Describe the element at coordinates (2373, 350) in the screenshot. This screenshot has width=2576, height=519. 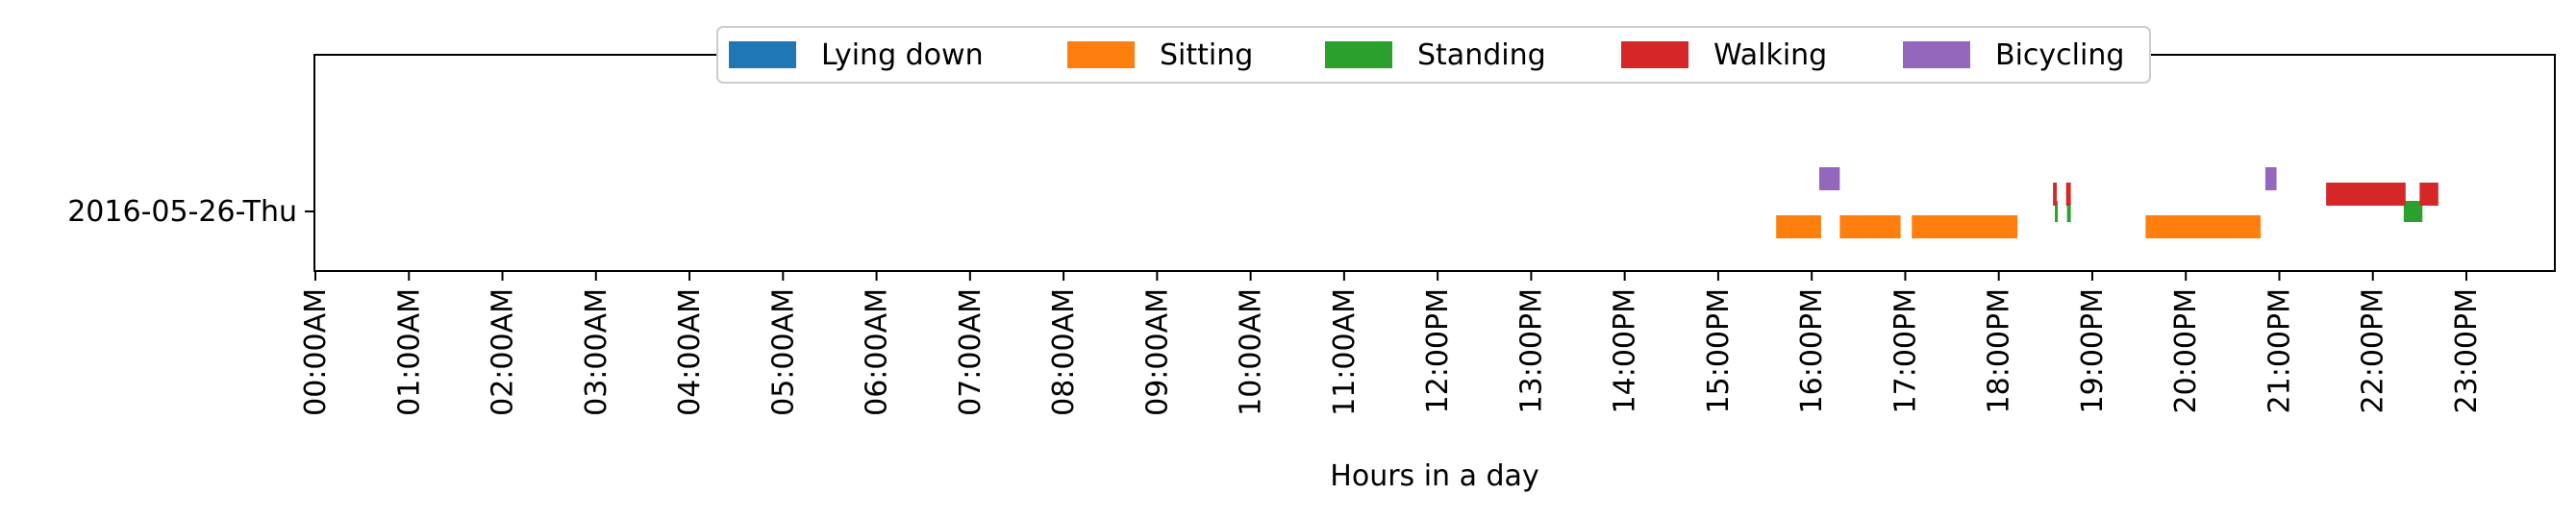
I see `x-tick-label: 22:00PM` at that location.